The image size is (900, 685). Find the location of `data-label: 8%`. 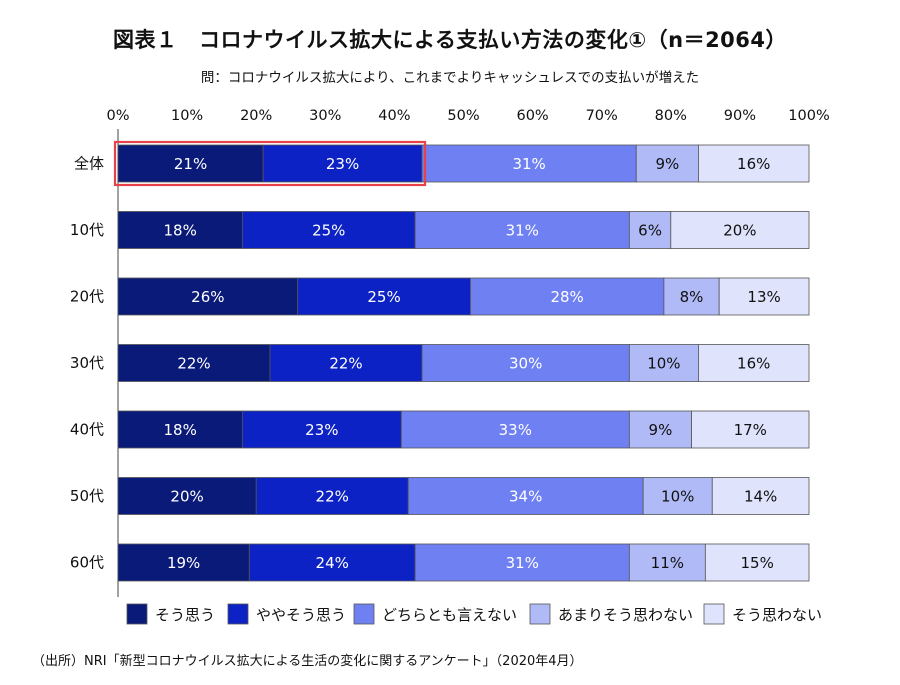

data-label: 8% is located at coordinates (692, 297).